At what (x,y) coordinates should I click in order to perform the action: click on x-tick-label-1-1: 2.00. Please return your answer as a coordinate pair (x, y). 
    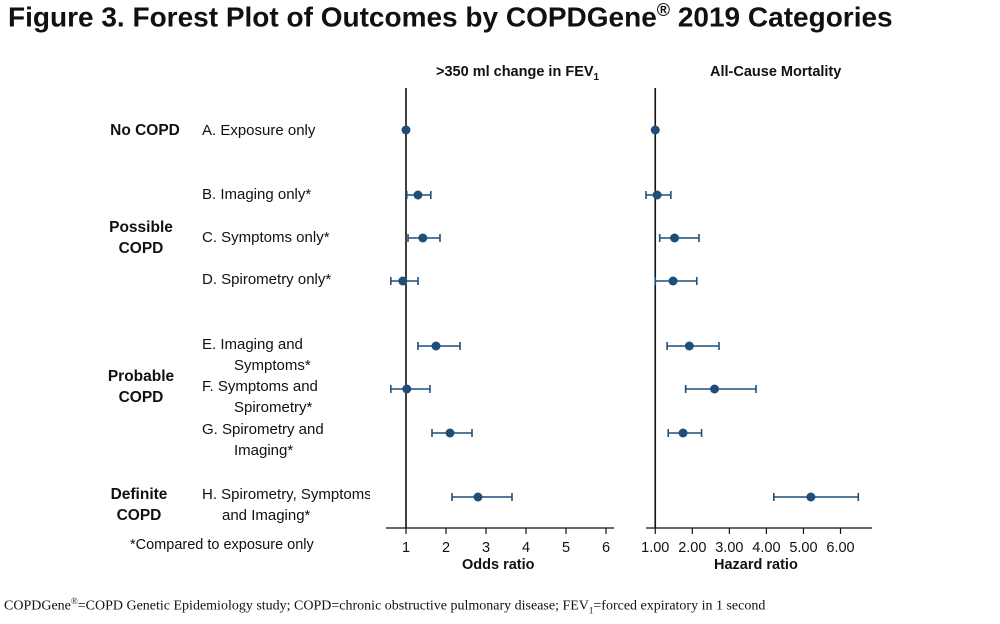
    Looking at the image, I should click on (692, 548).